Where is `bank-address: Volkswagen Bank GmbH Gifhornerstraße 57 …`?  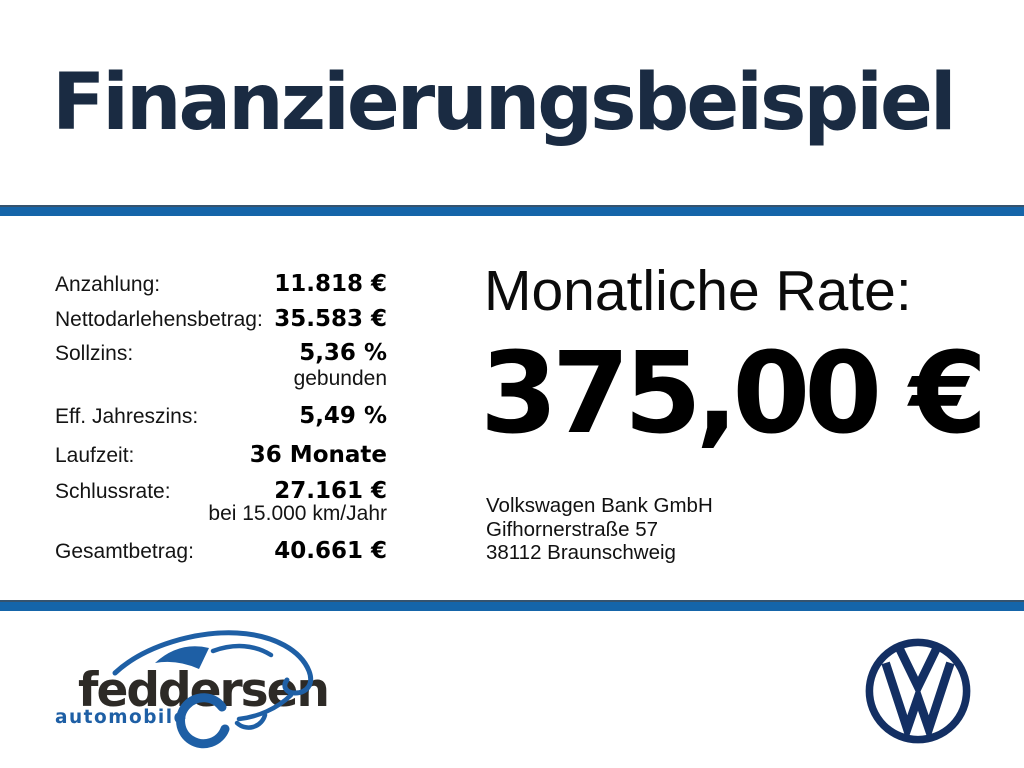
bank-address: Volkswagen Bank GmbH Gifhornerstraße 57 … is located at coordinates (599, 529).